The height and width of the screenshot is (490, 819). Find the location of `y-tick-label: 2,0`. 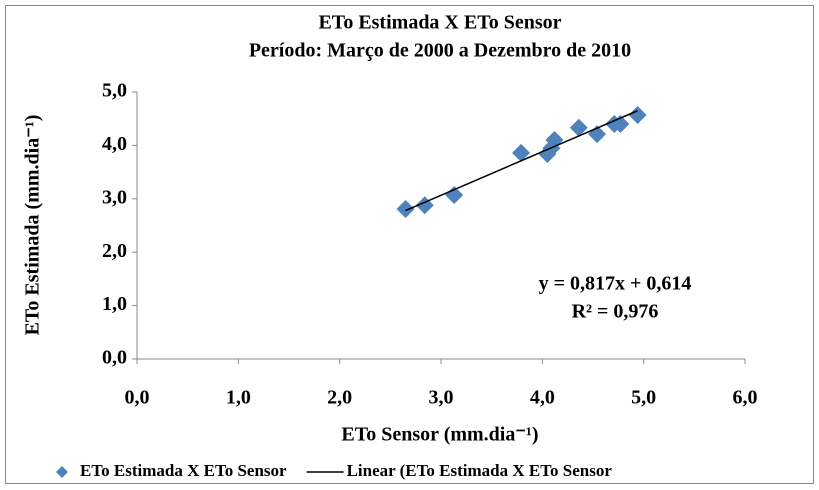

y-tick-label: 2,0 is located at coordinates (114, 251).